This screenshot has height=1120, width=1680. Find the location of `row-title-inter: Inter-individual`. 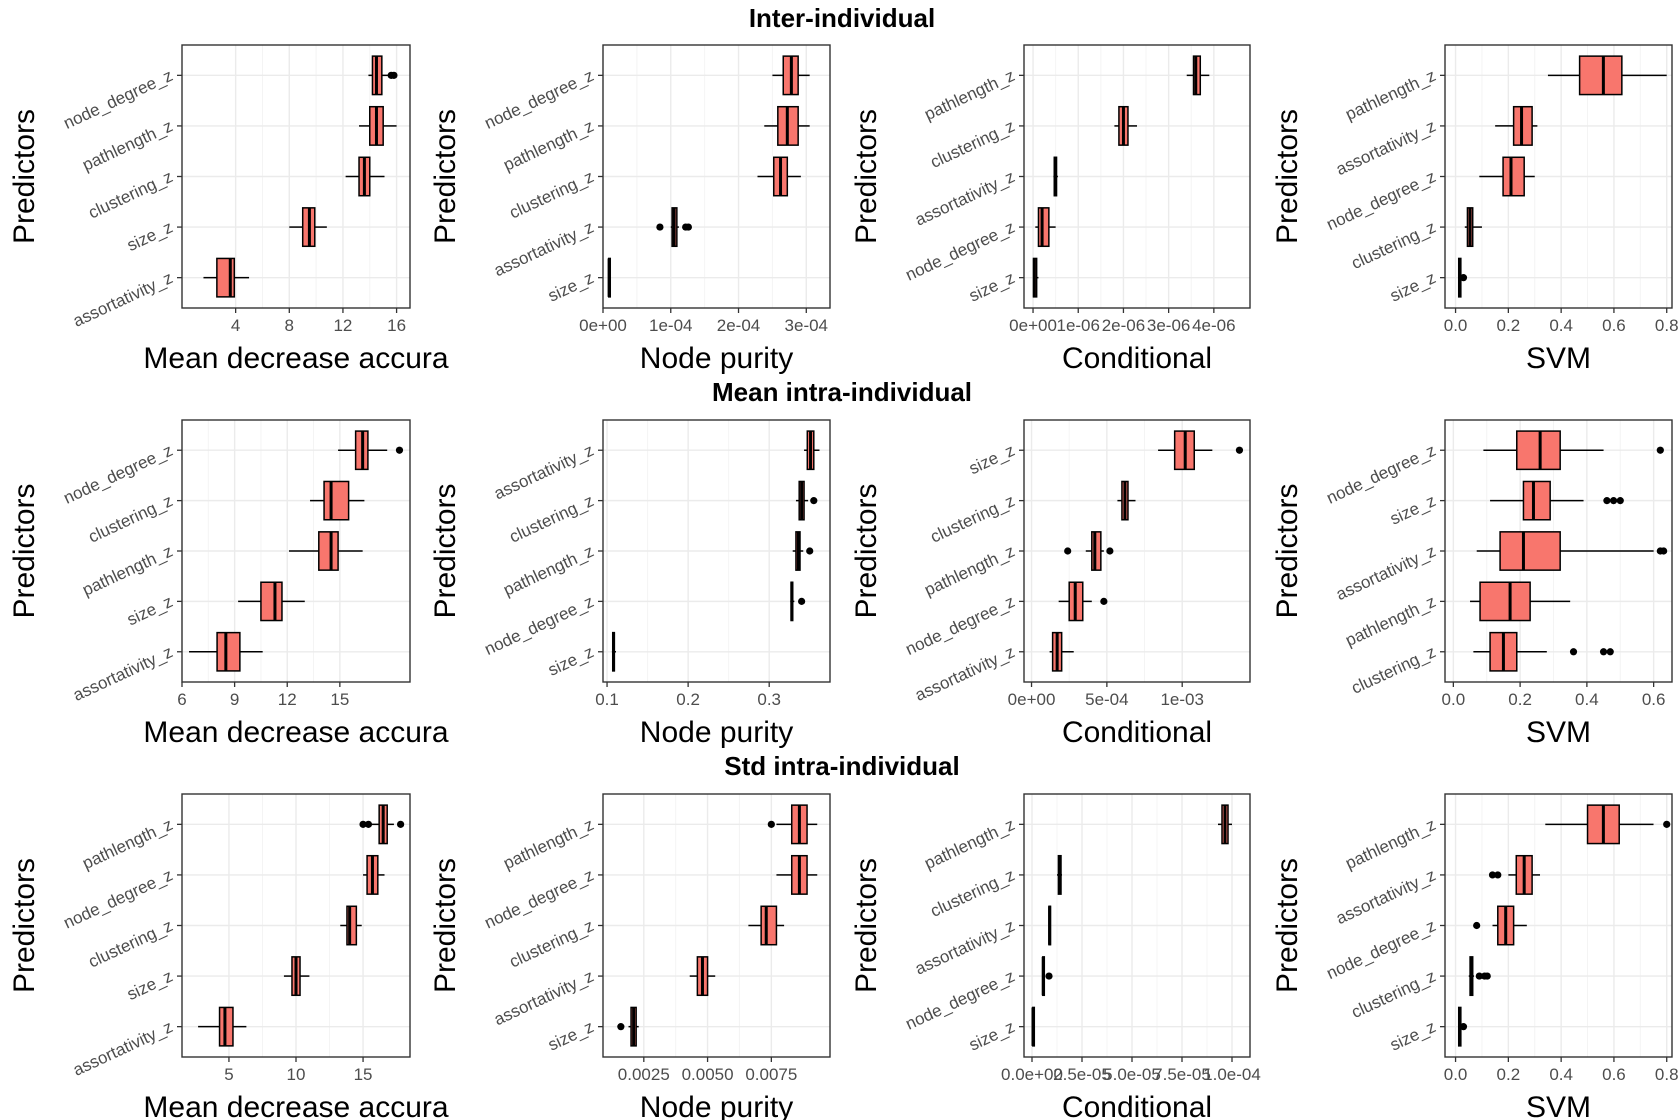

row-title-inter: Inter-individual is located at coordinates (842, 18).